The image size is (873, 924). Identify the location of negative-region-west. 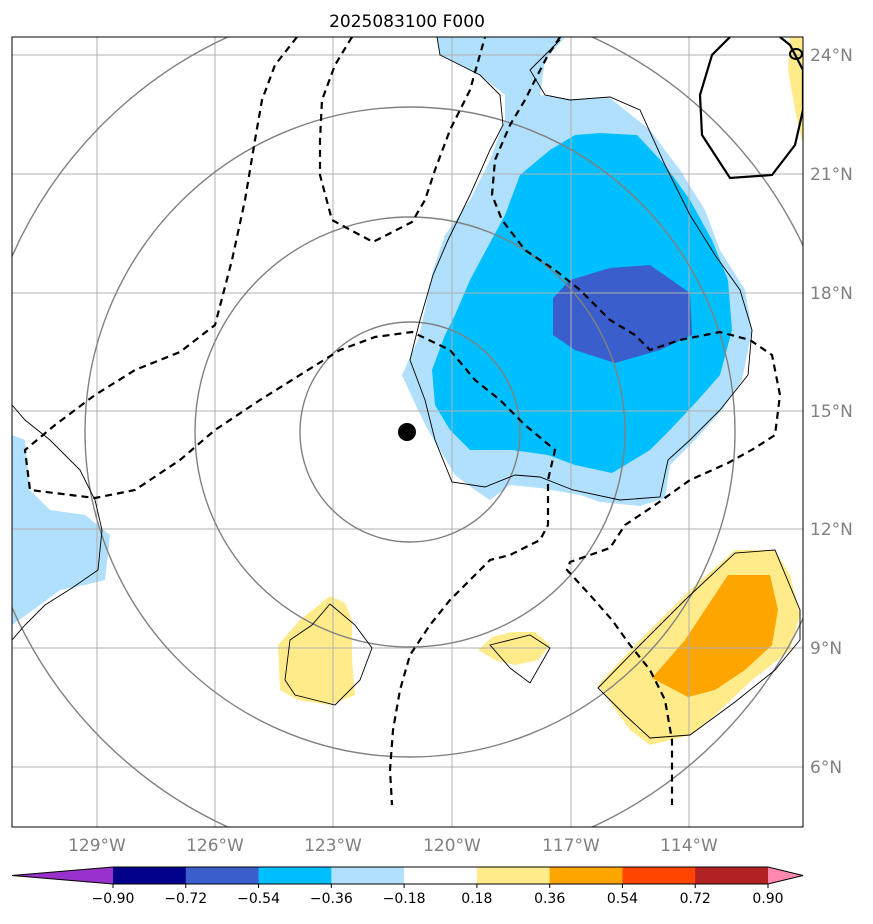
(61, 530).